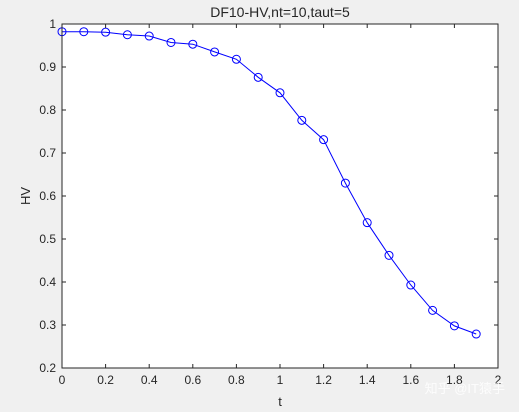 The height and width of the screenshot is (412, 519). What do you see at coordinates (47, 368) in the screenshot?
I see `y-tick-label: 0.2` at bounding box center [47, 368].